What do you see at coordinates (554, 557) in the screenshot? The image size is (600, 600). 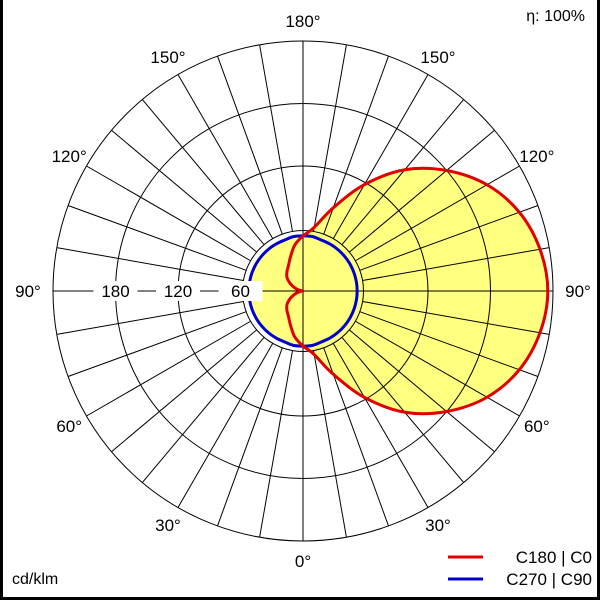 I see `legend-label: C180 | C0` at bounding box center [554, 557].